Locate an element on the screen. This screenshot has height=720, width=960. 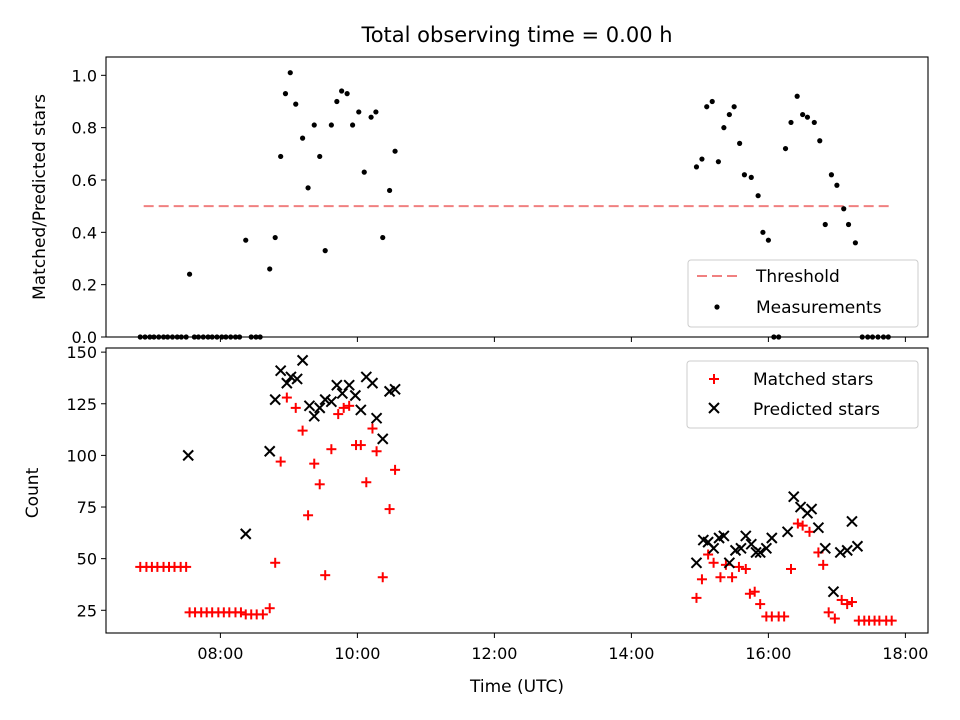
bottom-xtick-label: 16:00 is located at coordinates (768, 653).